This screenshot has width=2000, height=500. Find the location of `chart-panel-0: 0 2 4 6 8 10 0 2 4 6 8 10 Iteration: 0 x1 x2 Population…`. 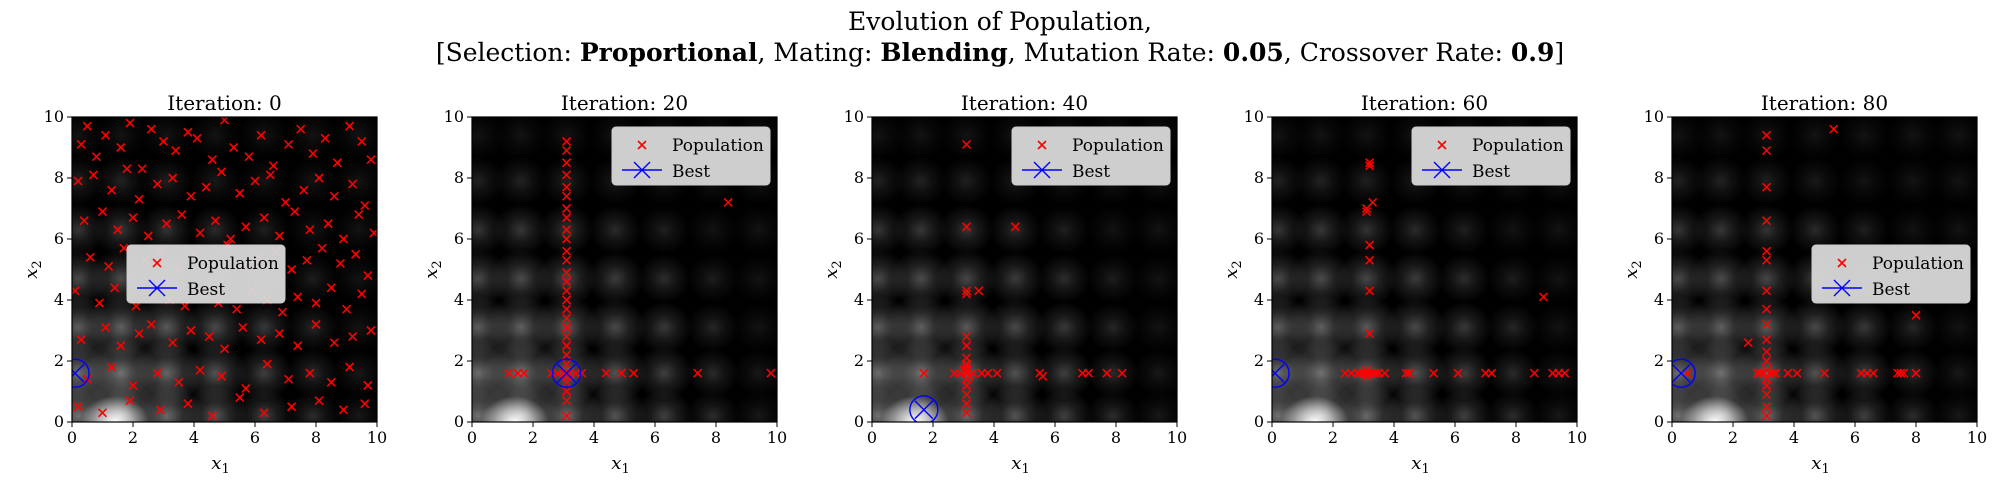

chart-panel-0: 0 2 4 6 8 10 0 2 4 6 8 10 Iteration: 0 x1 x2 Population… is located at coordinates (204, 284).